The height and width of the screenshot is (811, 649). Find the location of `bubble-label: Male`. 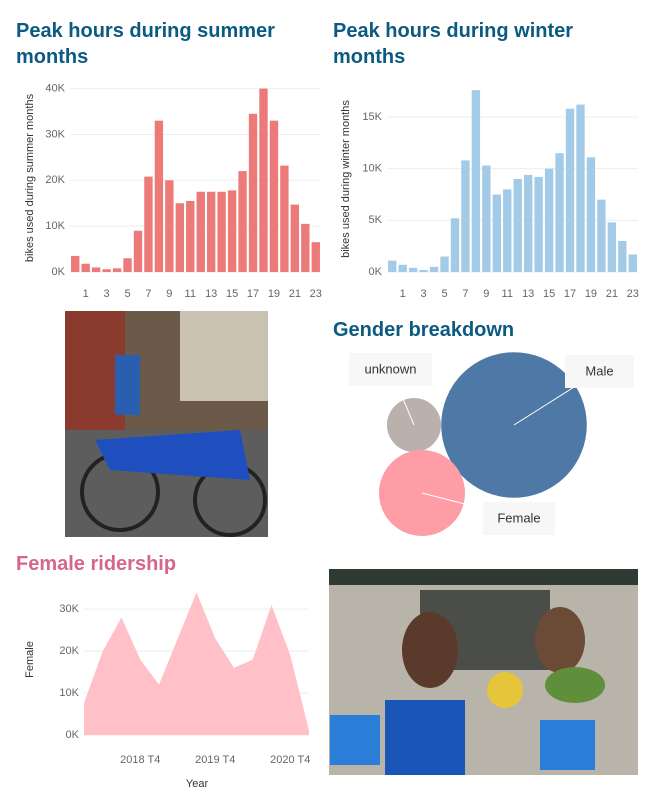

bubble-label: Male is located at coordinates (599, 370).